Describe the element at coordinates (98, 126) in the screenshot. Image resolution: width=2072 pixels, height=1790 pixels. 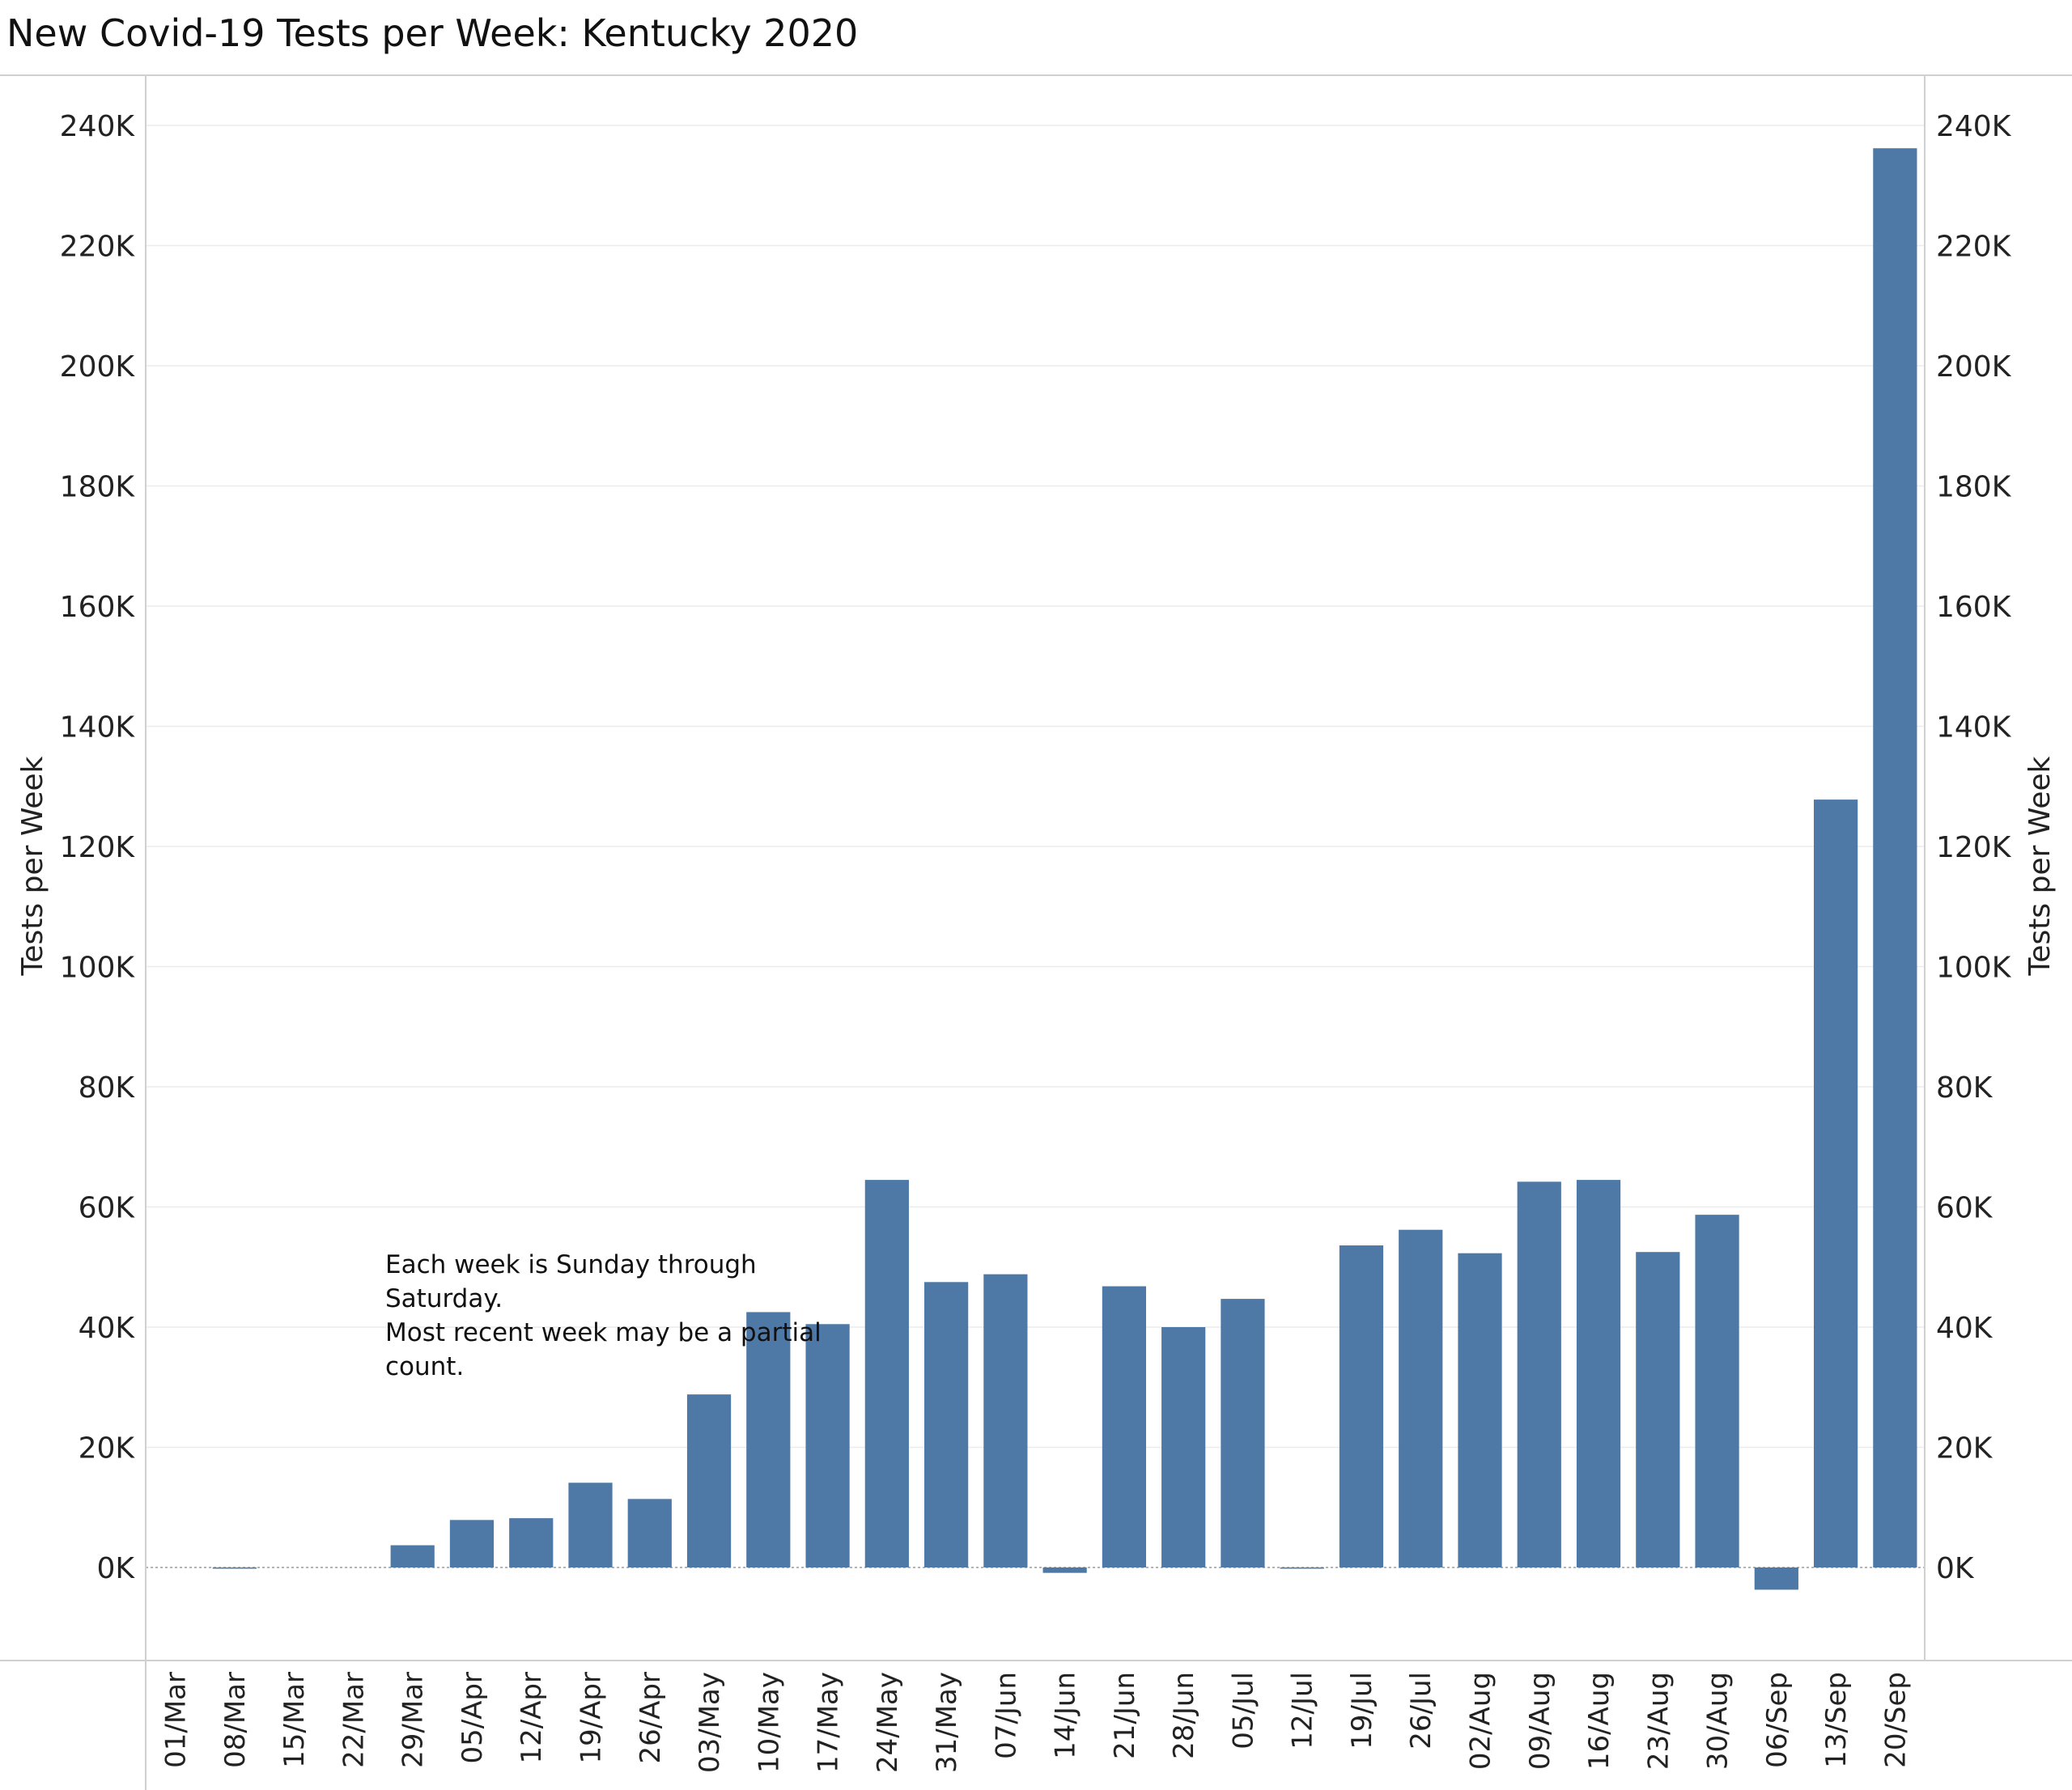
I see `y-tick-label-left: 240K` at that location.